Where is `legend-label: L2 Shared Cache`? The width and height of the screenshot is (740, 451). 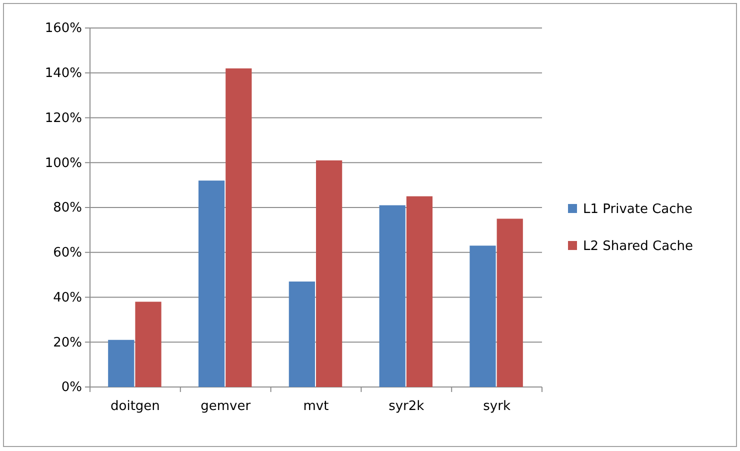
legend-label: L2 Shared Cache is located at coordinates (638, 246).